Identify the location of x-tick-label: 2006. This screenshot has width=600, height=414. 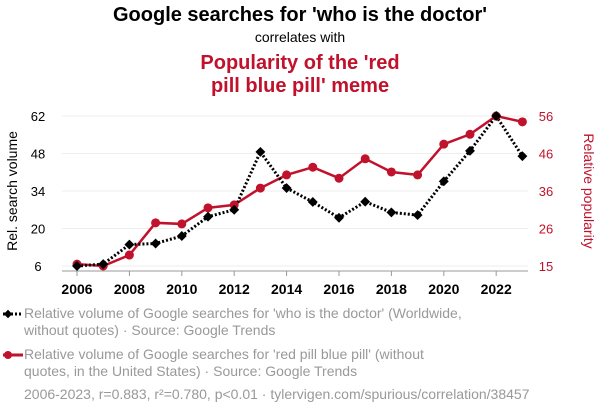
(76, 289).